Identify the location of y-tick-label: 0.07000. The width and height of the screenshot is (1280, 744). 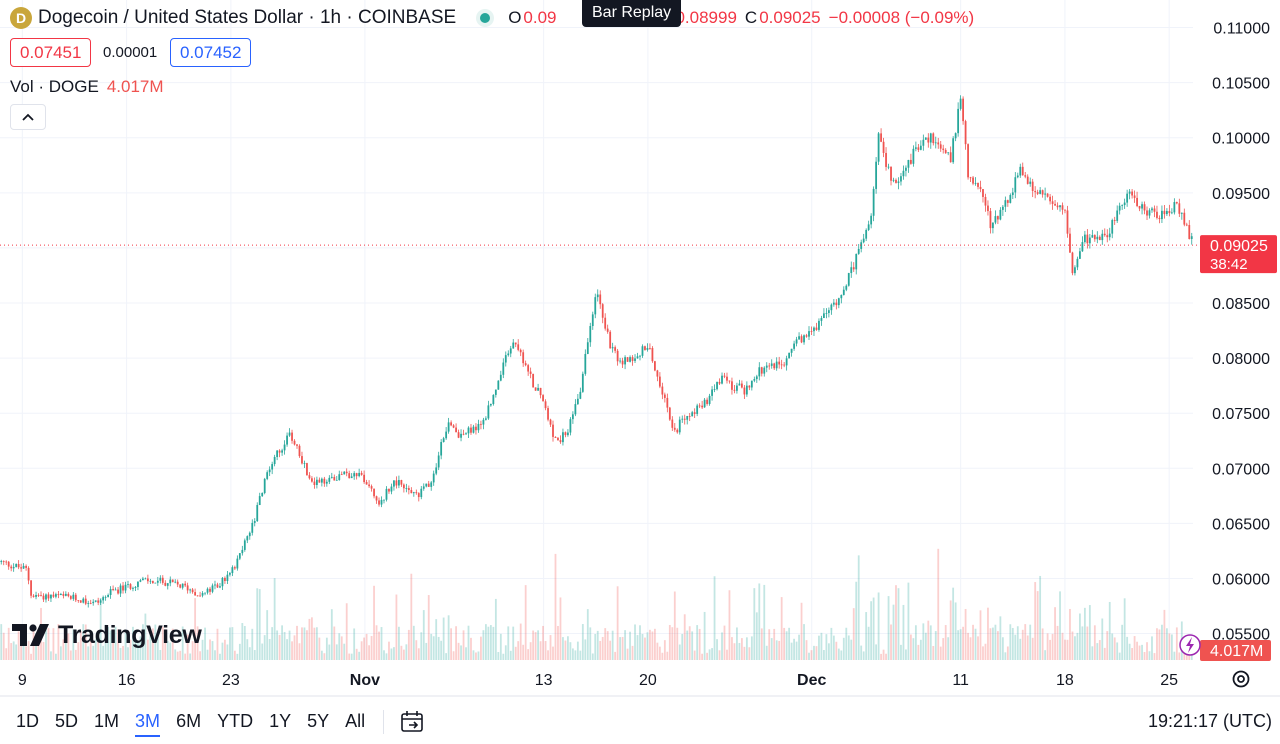
(1241, 469).